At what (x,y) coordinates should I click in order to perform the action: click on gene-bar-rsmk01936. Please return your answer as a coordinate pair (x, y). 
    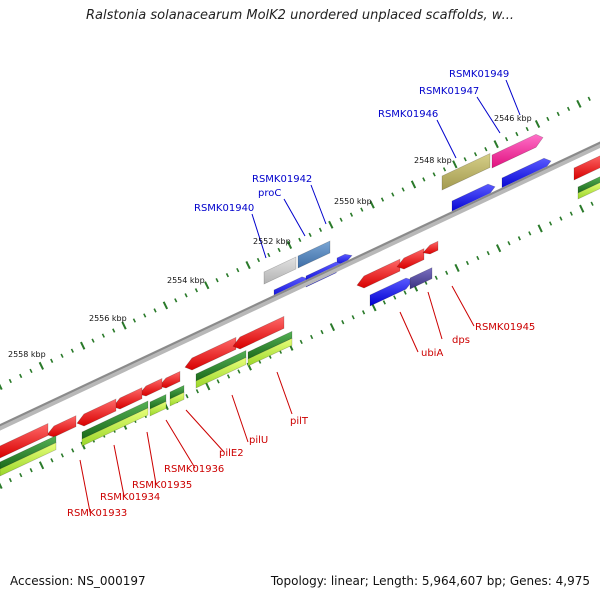
    Looking at the image, I should click on (150, 387).